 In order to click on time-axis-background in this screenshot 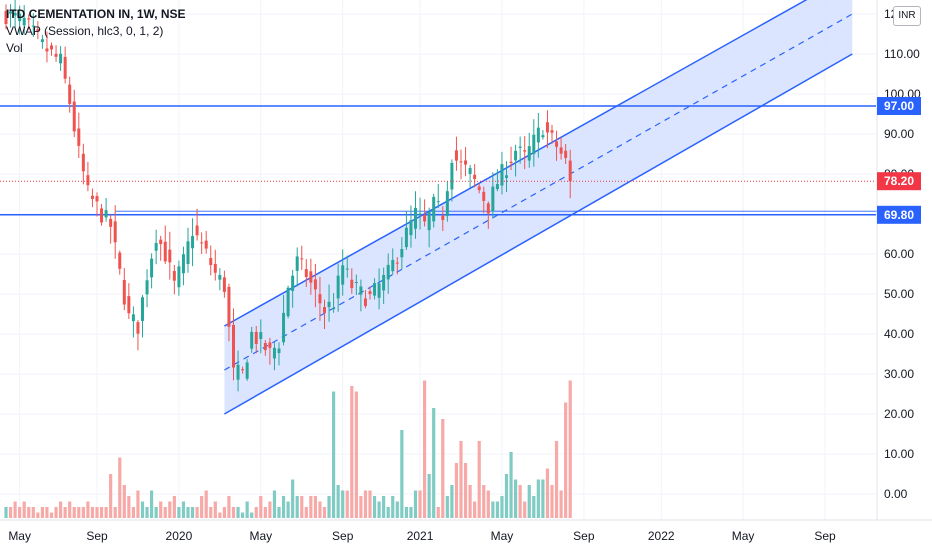, I will do `click(466, 535)`.